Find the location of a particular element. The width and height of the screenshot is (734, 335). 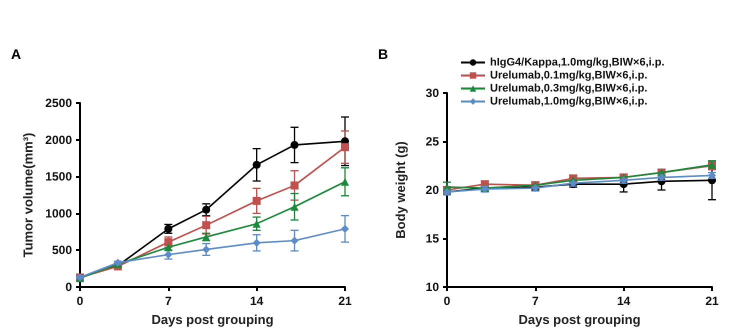

y-tick-label: 0 is located at coordinates (68, 287).